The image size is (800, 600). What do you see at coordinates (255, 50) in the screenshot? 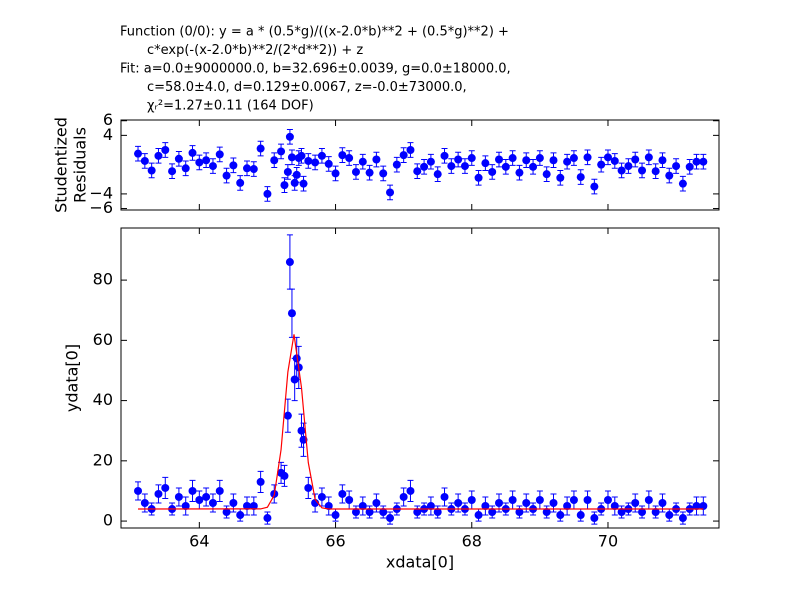
I see `fit-annotation: c*exp(-(x-2.0*b)**2/(2*d**2)) + z` at bounding box center [255, 50].